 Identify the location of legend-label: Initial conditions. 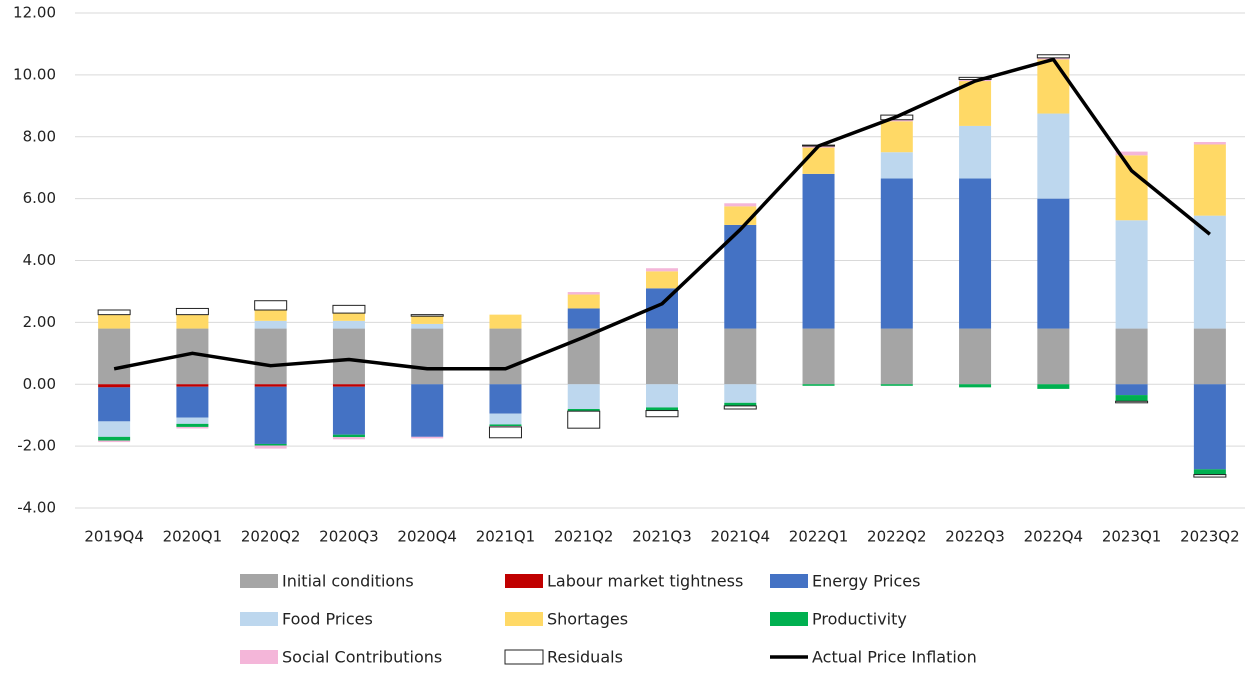
(348, 581).